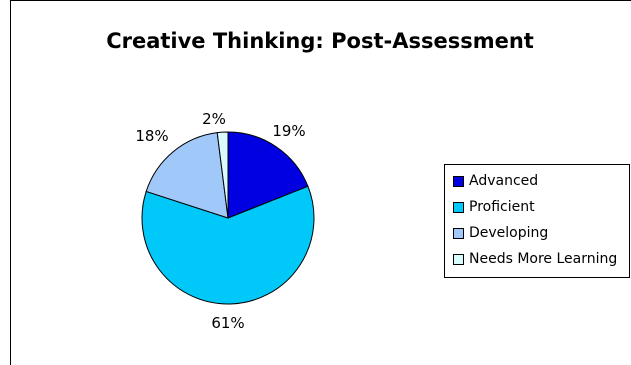 Image resolution: width=631 pixels, height=365 pixels. I want to click on chart-title: Creative Thinking: Post-Assessment, so click(320, 41).